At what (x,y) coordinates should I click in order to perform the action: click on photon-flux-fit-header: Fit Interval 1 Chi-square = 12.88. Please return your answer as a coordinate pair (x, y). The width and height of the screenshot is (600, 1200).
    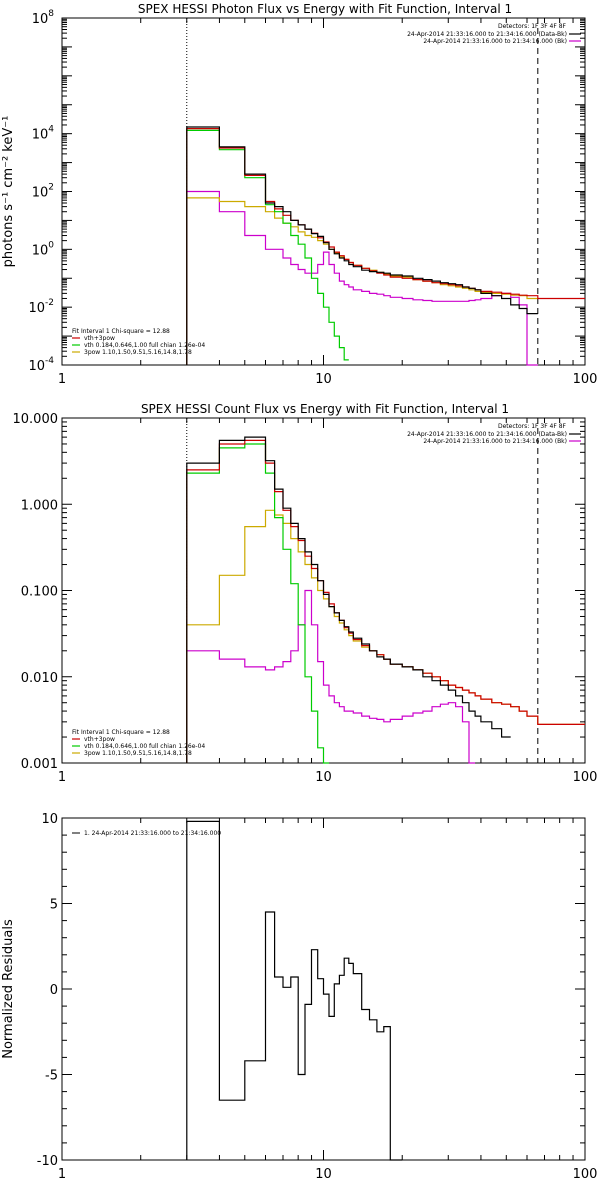
    Looking at the image, I should click on (121, 331).